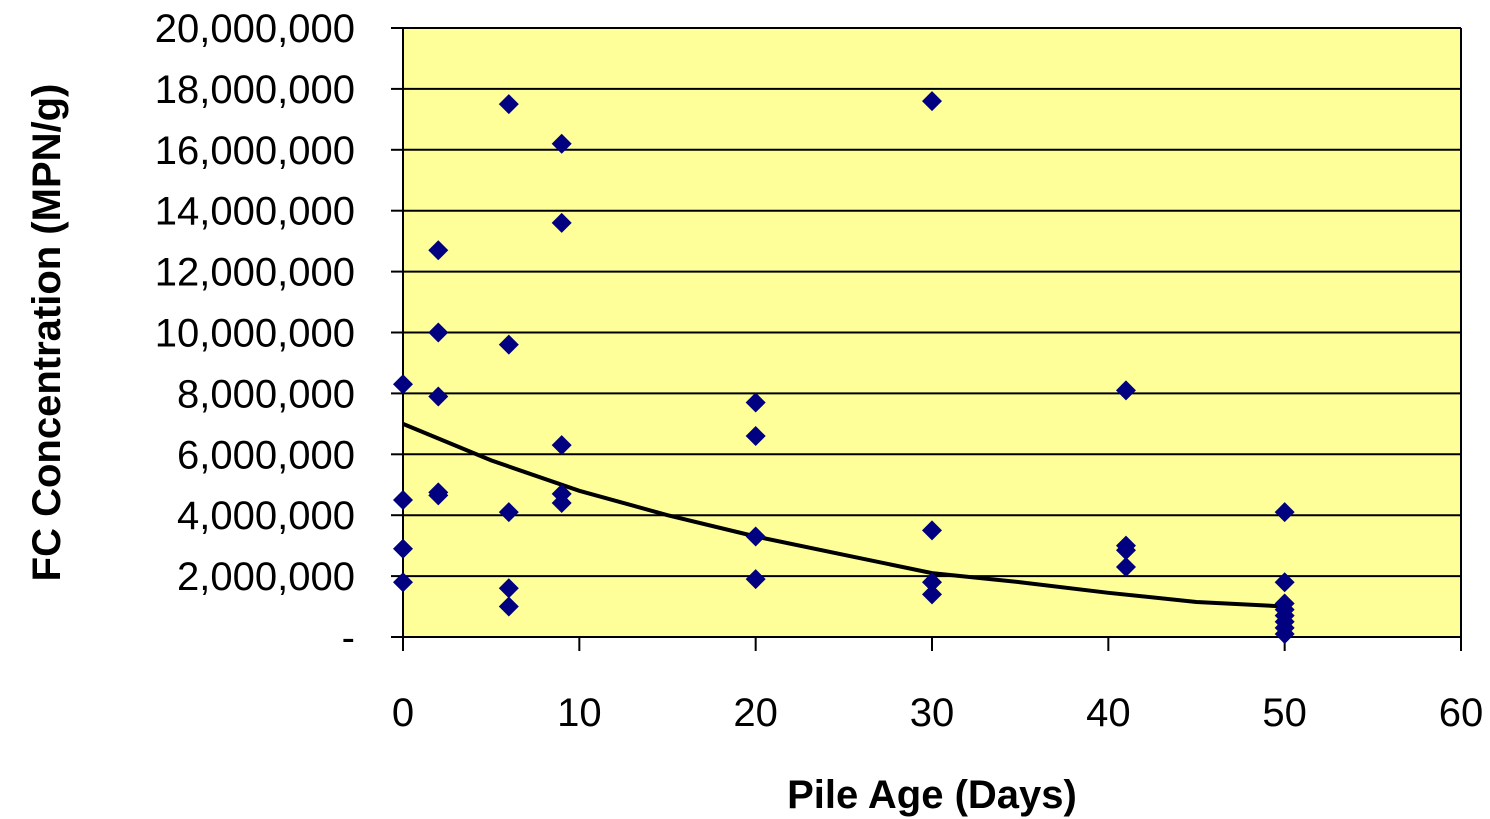 The height and width of the screenshot is (819, 1490). I want to click on x-tick-label: 30, so click(932, 713).